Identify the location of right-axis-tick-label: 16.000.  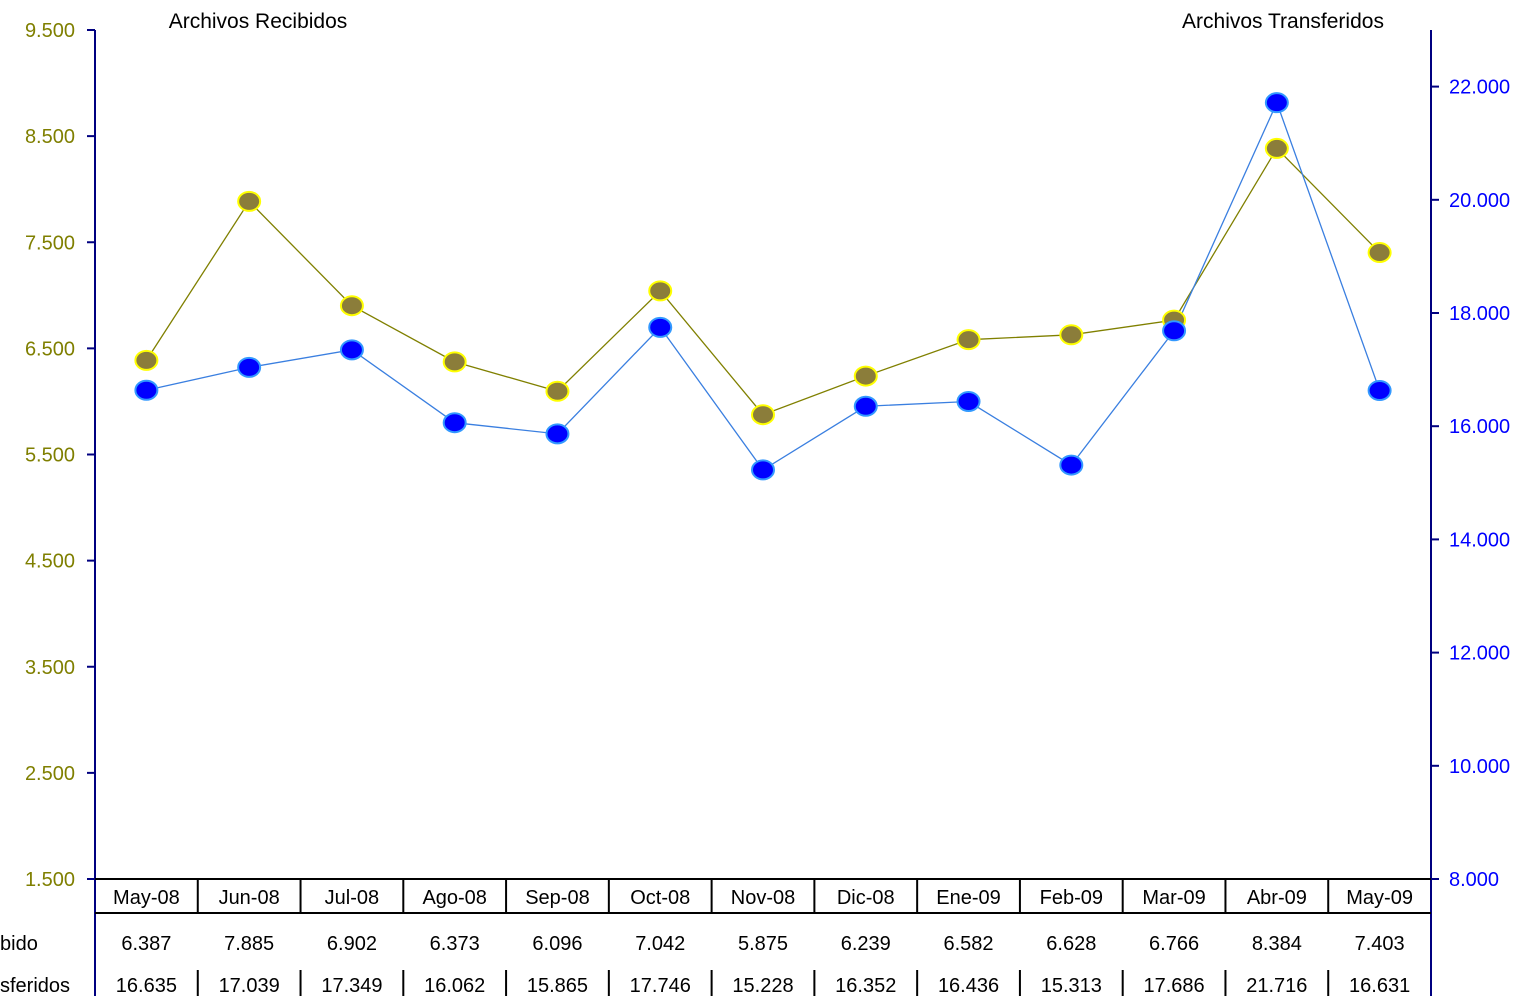
(1479, 427).